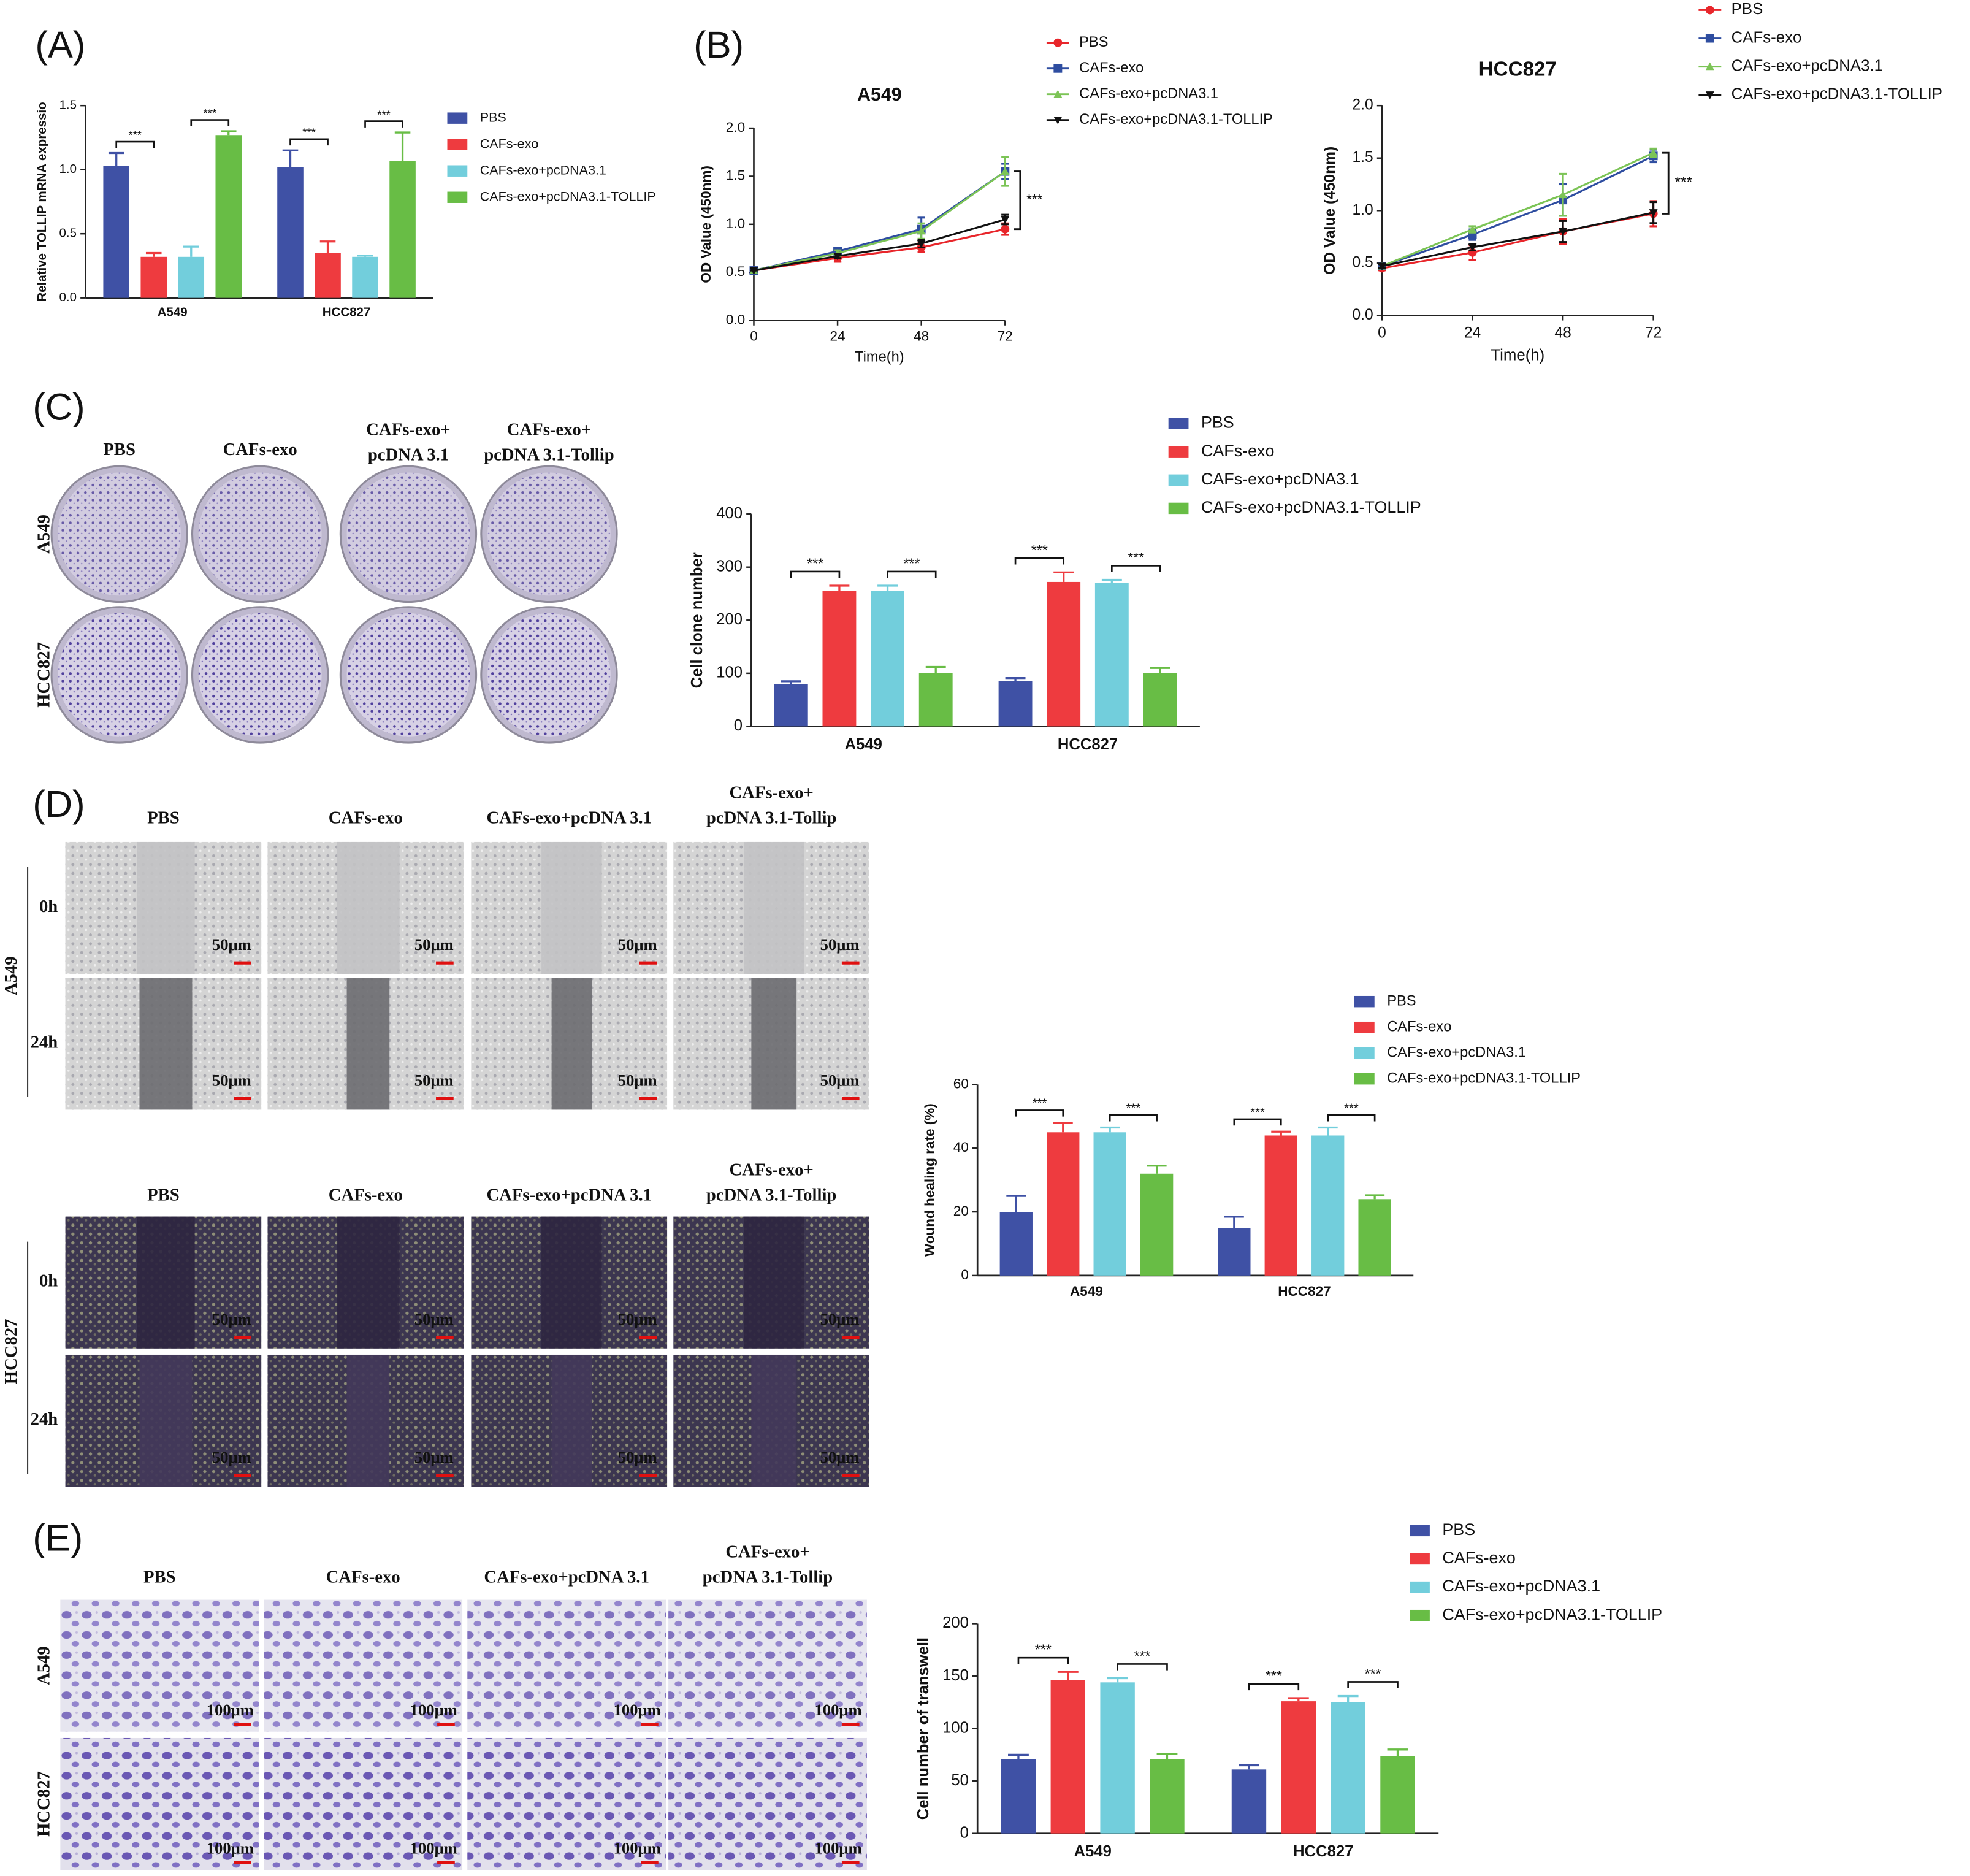  I want to click on x-tick-label: HCC827, so click(1323, 1852).